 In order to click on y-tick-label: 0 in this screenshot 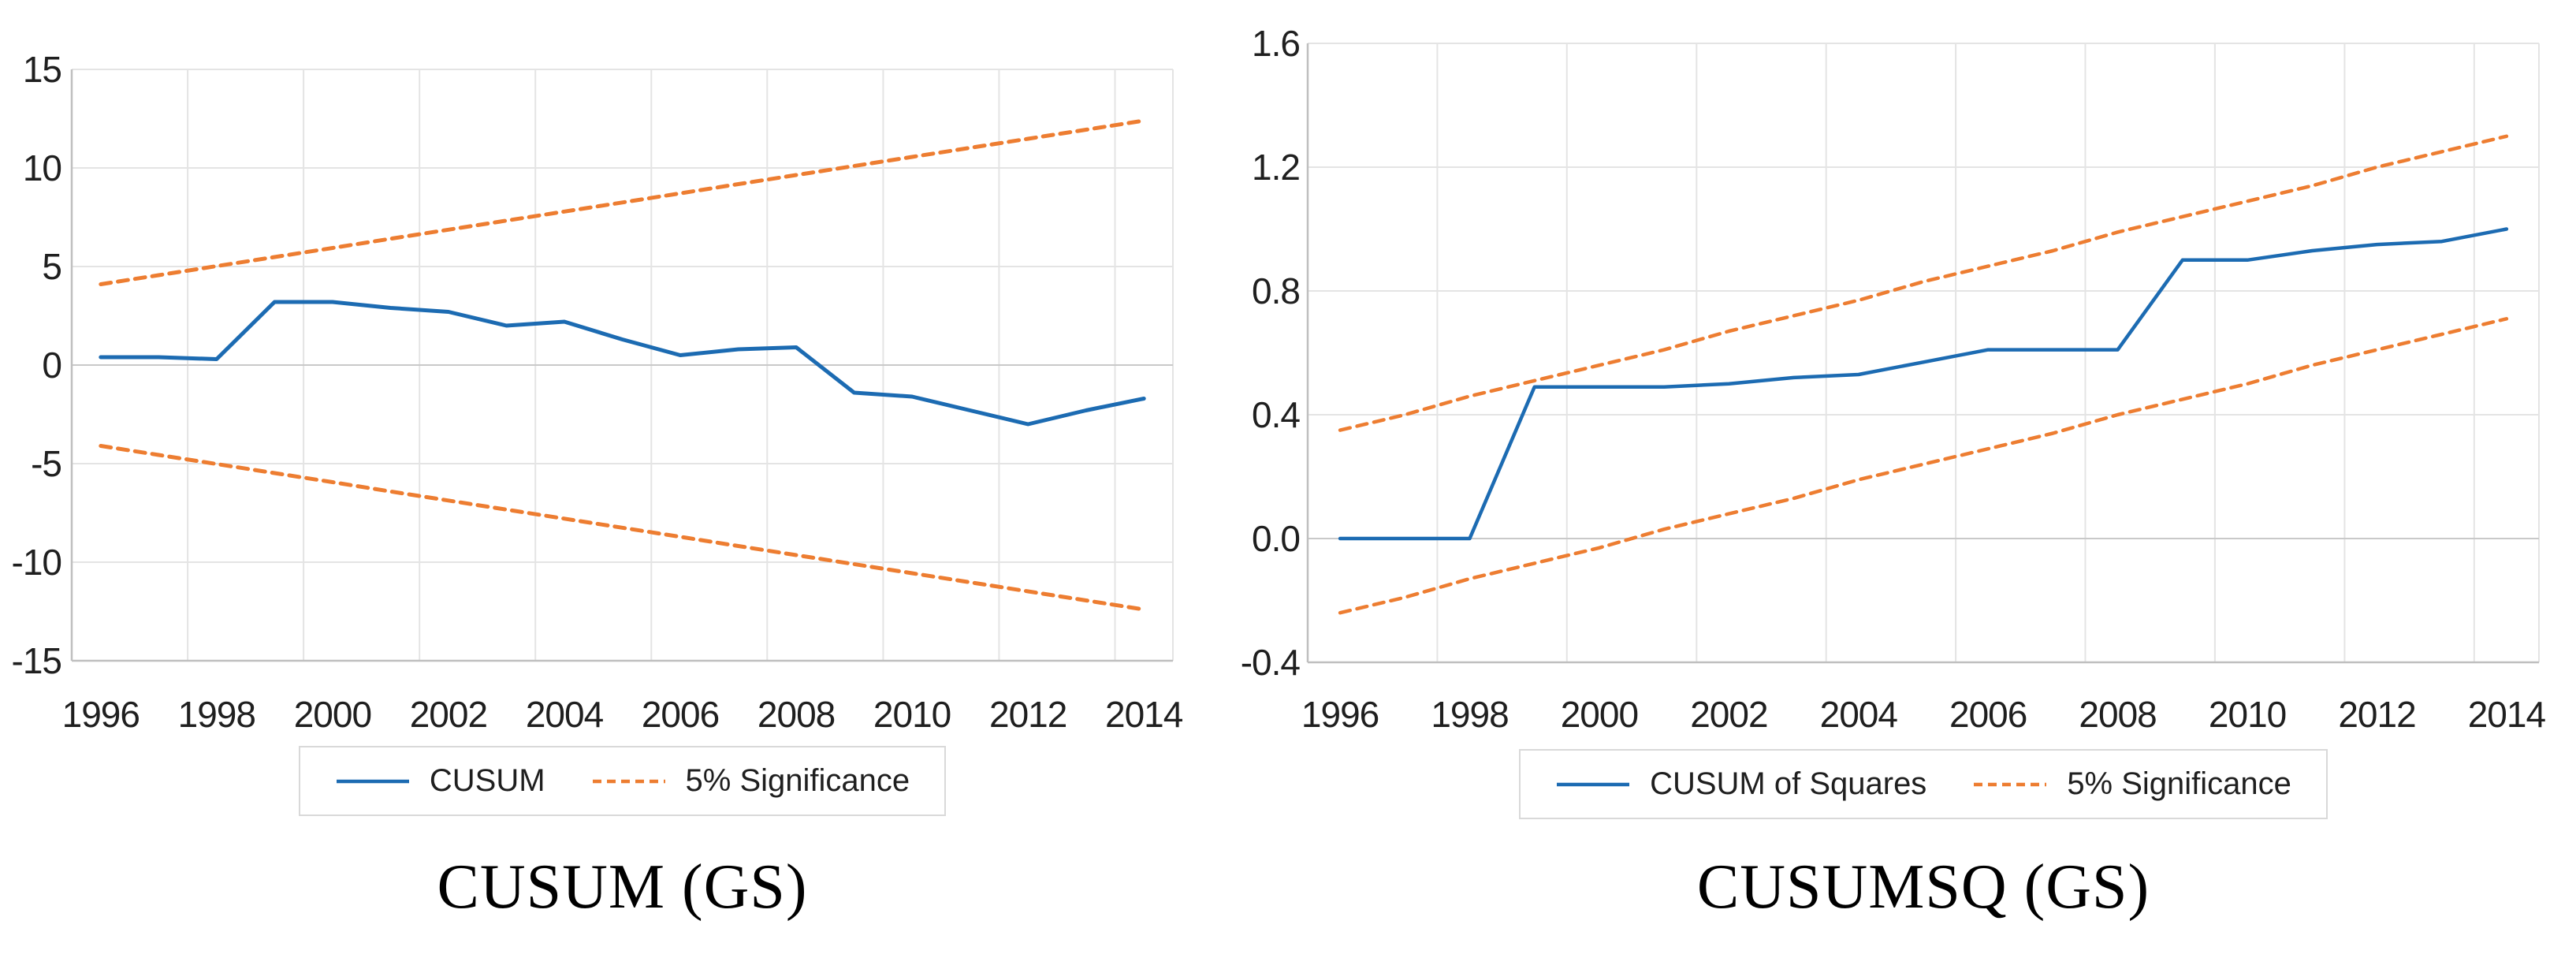, I will do `click(51, 366)`.